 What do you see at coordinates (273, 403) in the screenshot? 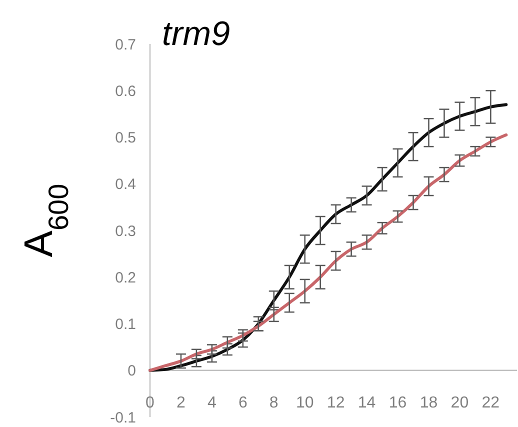
I see `x-tick-label: 8` at bounding box center [273, 403].